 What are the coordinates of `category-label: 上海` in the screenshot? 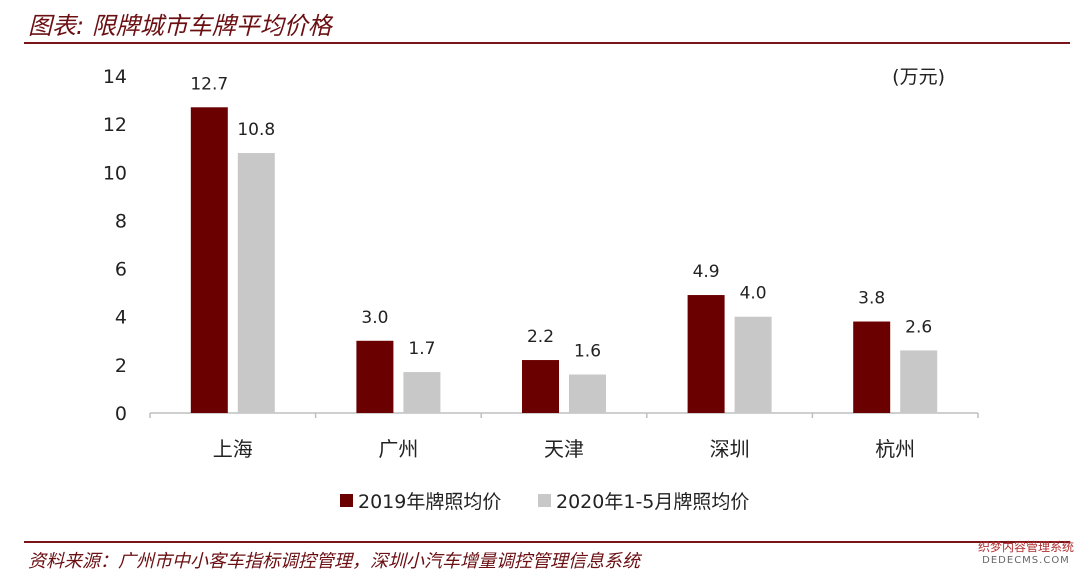 It's located at (233, 449).